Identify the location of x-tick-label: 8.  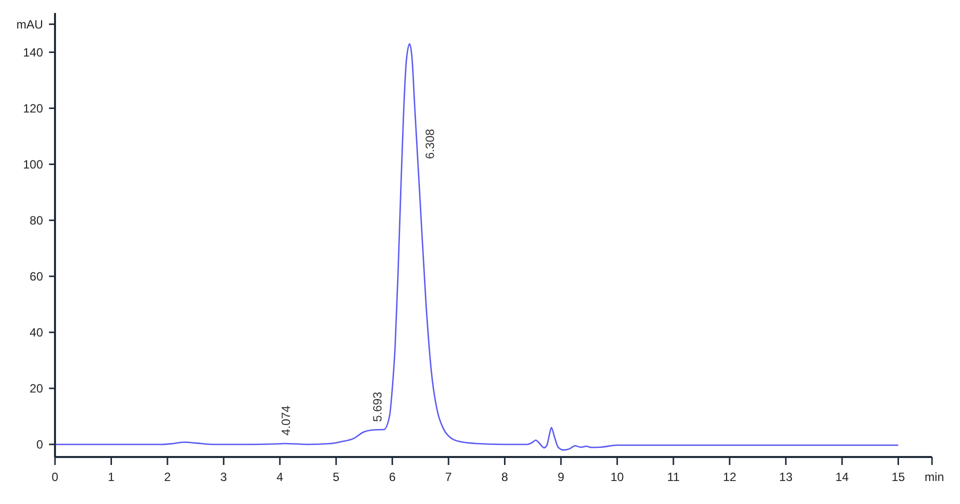
(504, 477).